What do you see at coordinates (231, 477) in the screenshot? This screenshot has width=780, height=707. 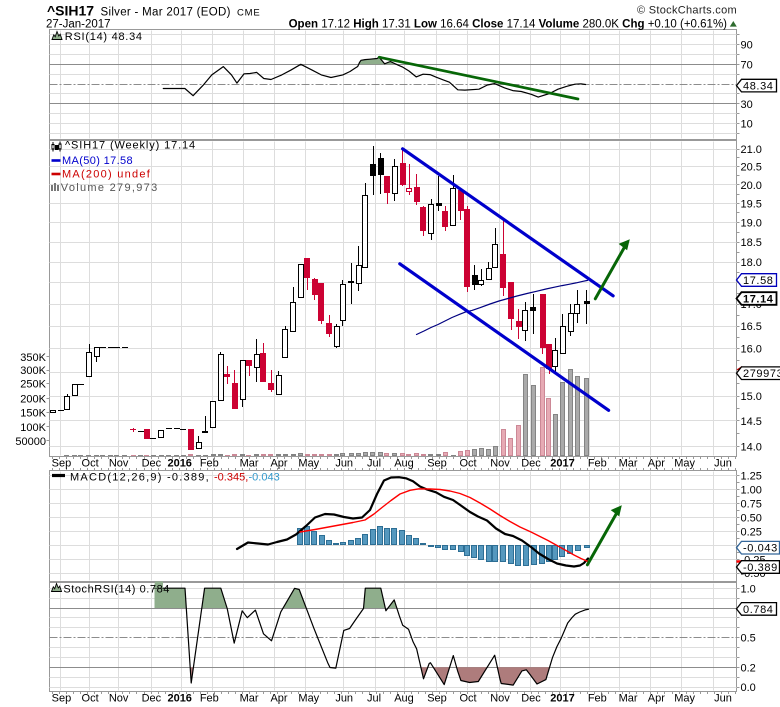 I see `svg-text: -0.345,` at bounding box center [231, 477].